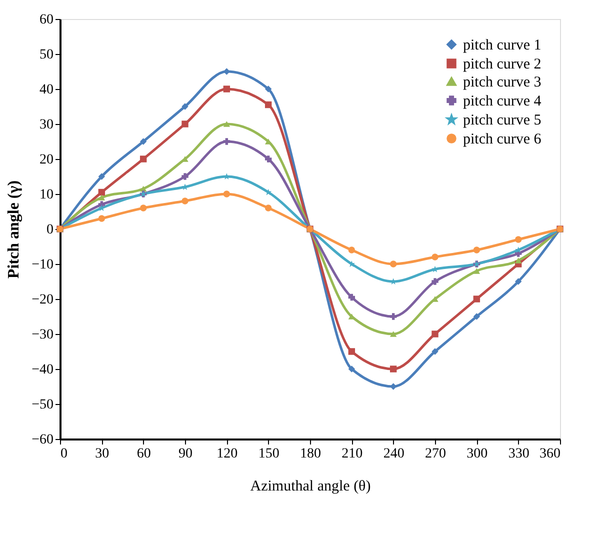 Image resolution: width=595 pixels, height=536 pixels. Describe the element at coordinates (47, 195) in the screenshot. I see `y-tick-label: 10` at that location.